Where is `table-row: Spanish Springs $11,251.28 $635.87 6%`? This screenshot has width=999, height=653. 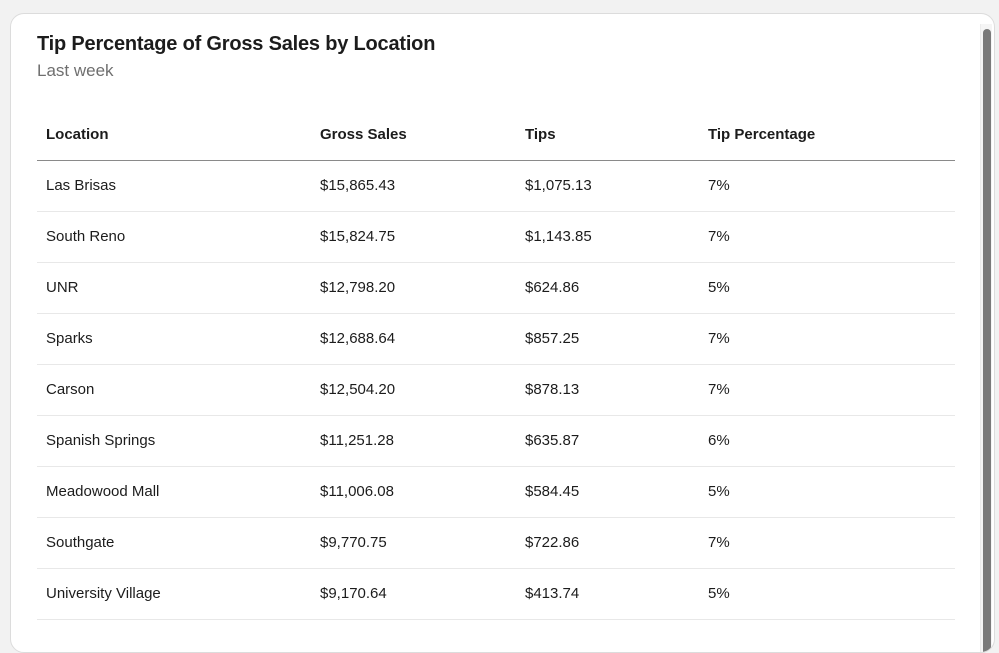 table-row: Spanish Springs $11,251.28 $635.87 6% is located at coordinates (496, 441).